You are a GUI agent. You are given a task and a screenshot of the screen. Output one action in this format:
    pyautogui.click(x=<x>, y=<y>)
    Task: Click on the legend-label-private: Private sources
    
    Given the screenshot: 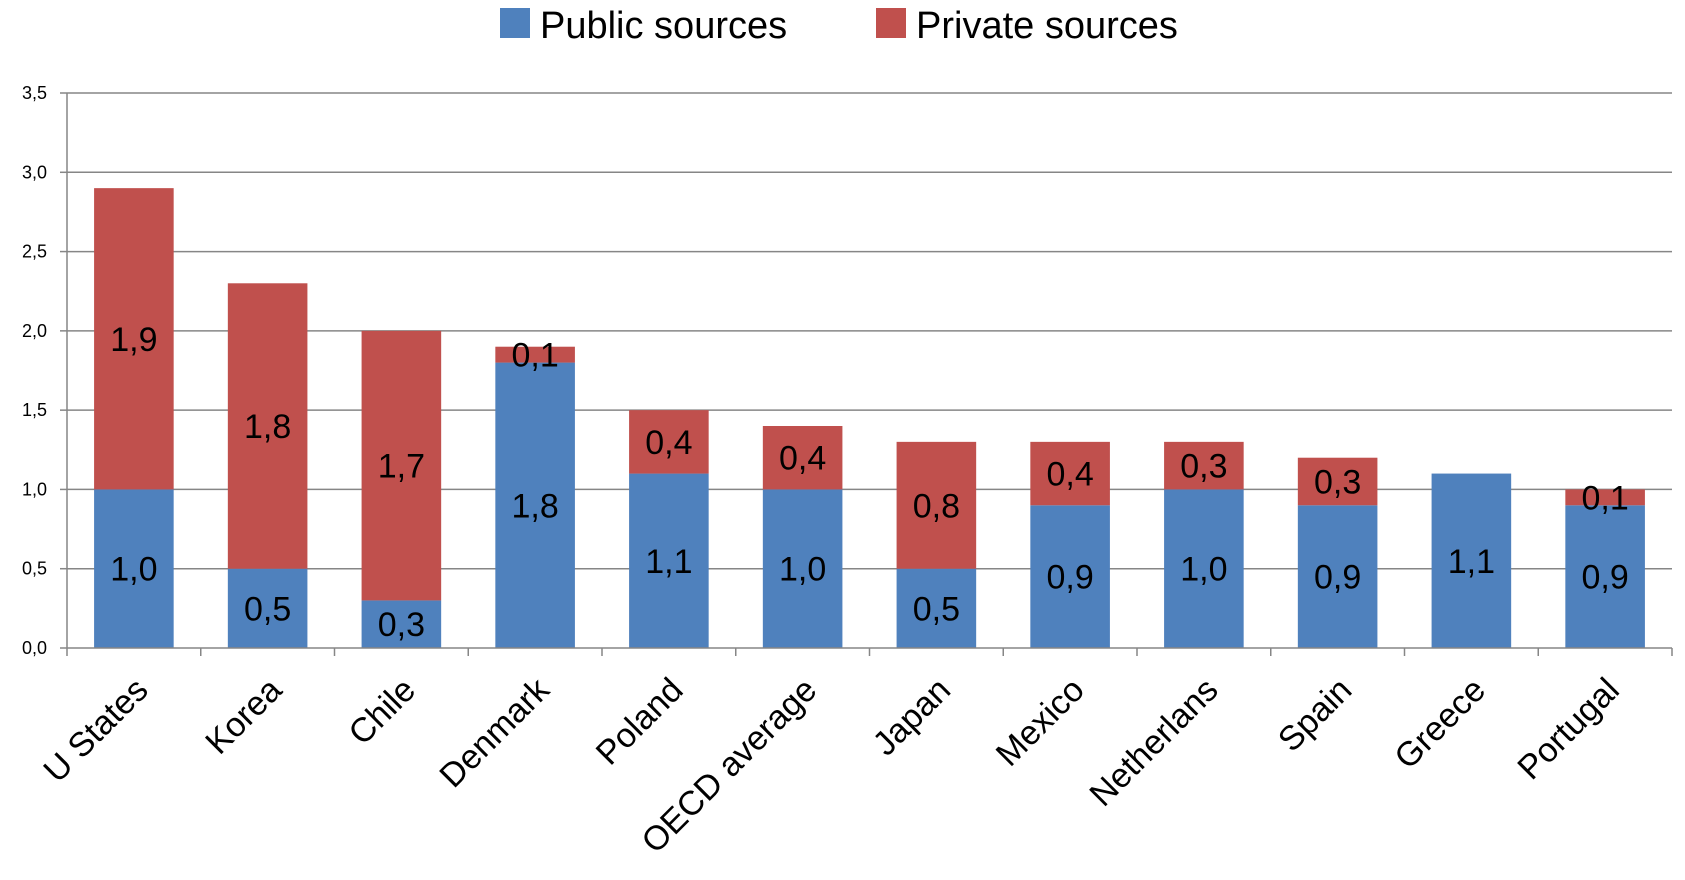 What is the action you would take?
    pyautogui.click(x=1047, y=26)
    